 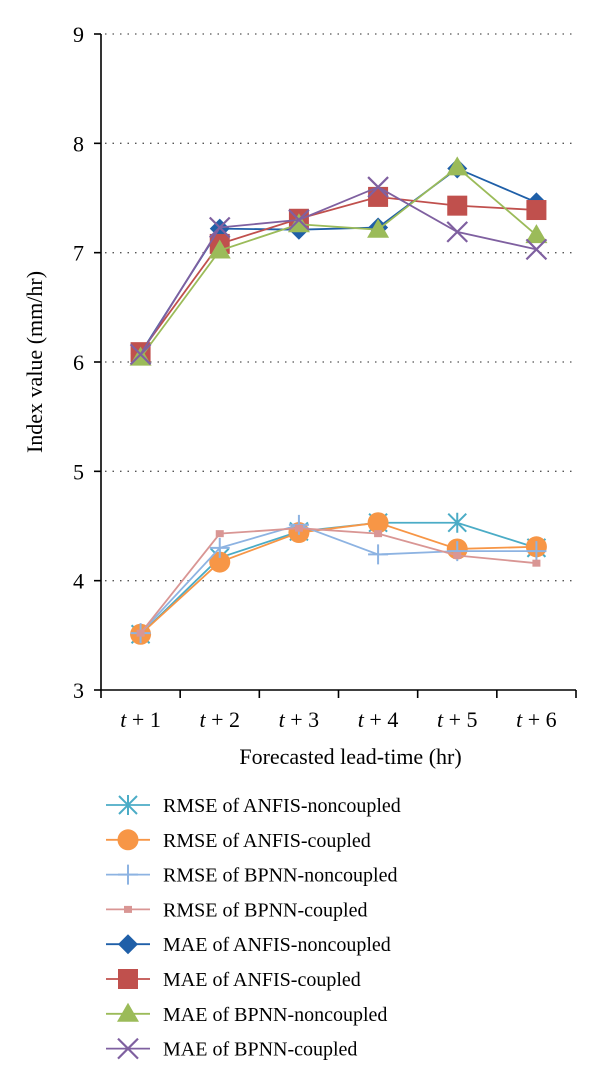 I want to click on legend-item: RMSE of BPNN-noncoupled, so click(x=251, y=876).